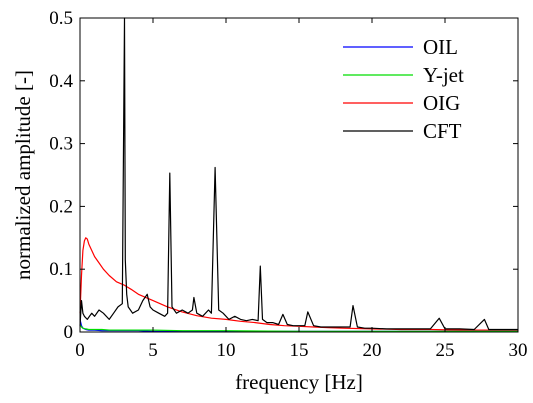  What do you see at coordinates (441, 103) in the screenshot?
I see `legend-label-oig: OIG` at bounding box center [441, 103].